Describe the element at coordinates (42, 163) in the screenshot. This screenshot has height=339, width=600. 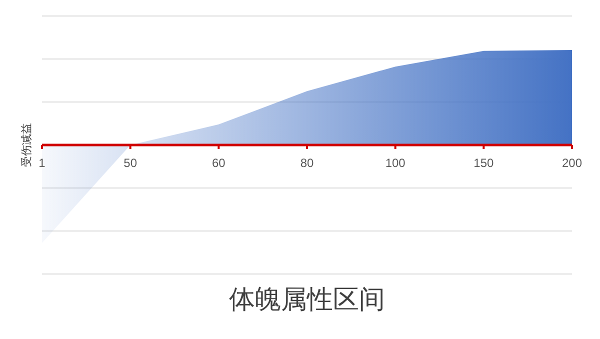
I see `x-tick-label: 1` at that location.